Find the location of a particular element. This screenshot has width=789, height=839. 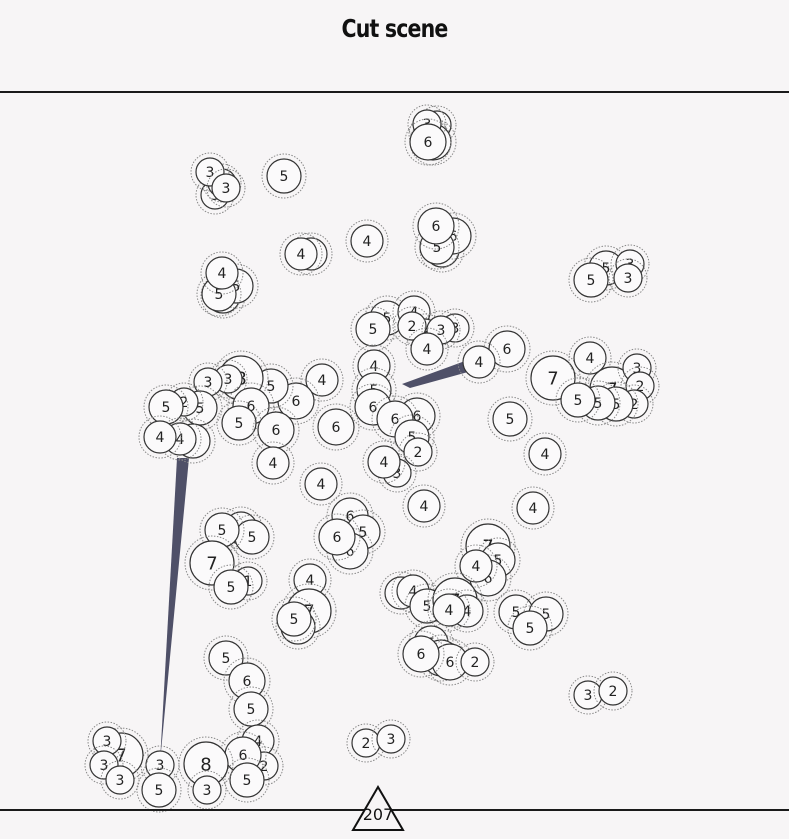

page-title: Cut scene is located at coordinates (395, 28).